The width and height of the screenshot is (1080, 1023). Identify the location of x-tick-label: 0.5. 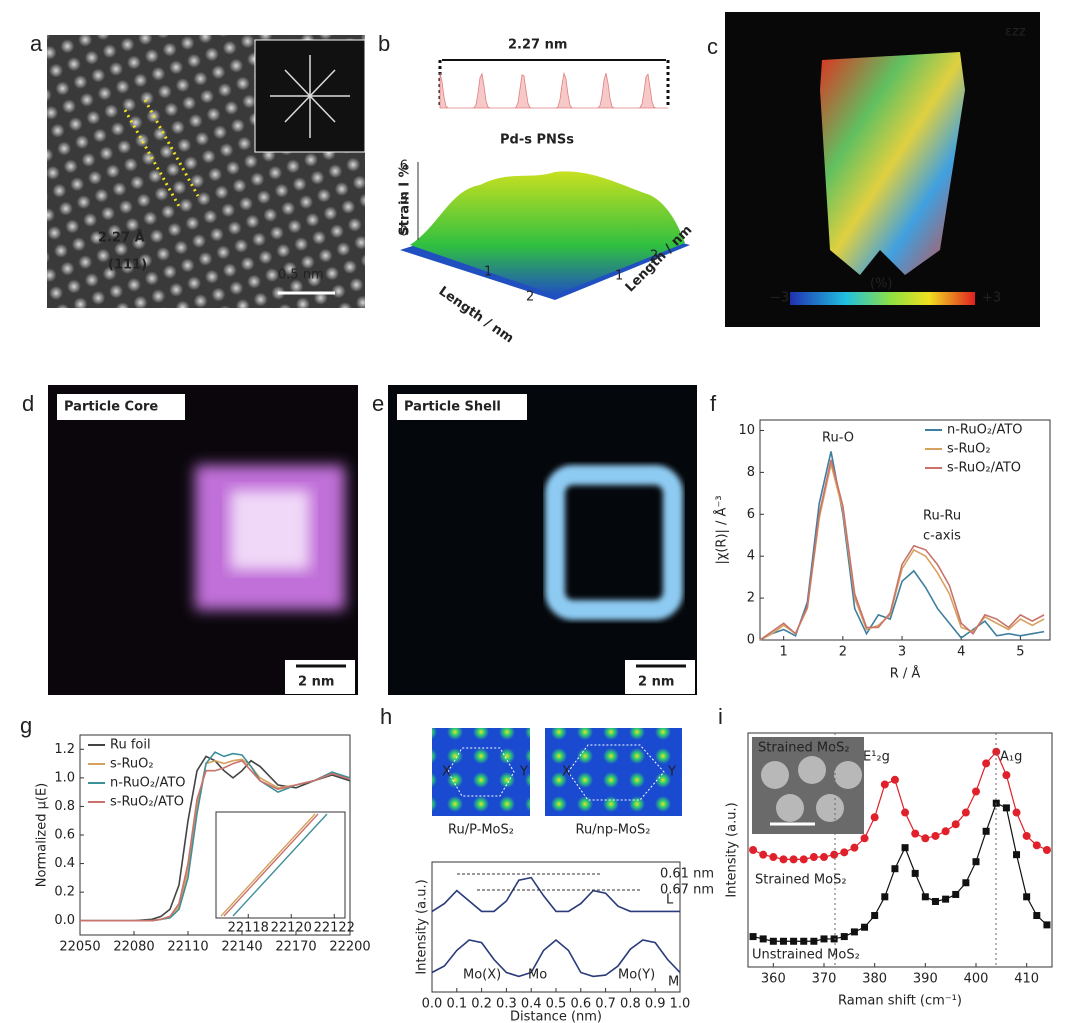
(556, 1004).